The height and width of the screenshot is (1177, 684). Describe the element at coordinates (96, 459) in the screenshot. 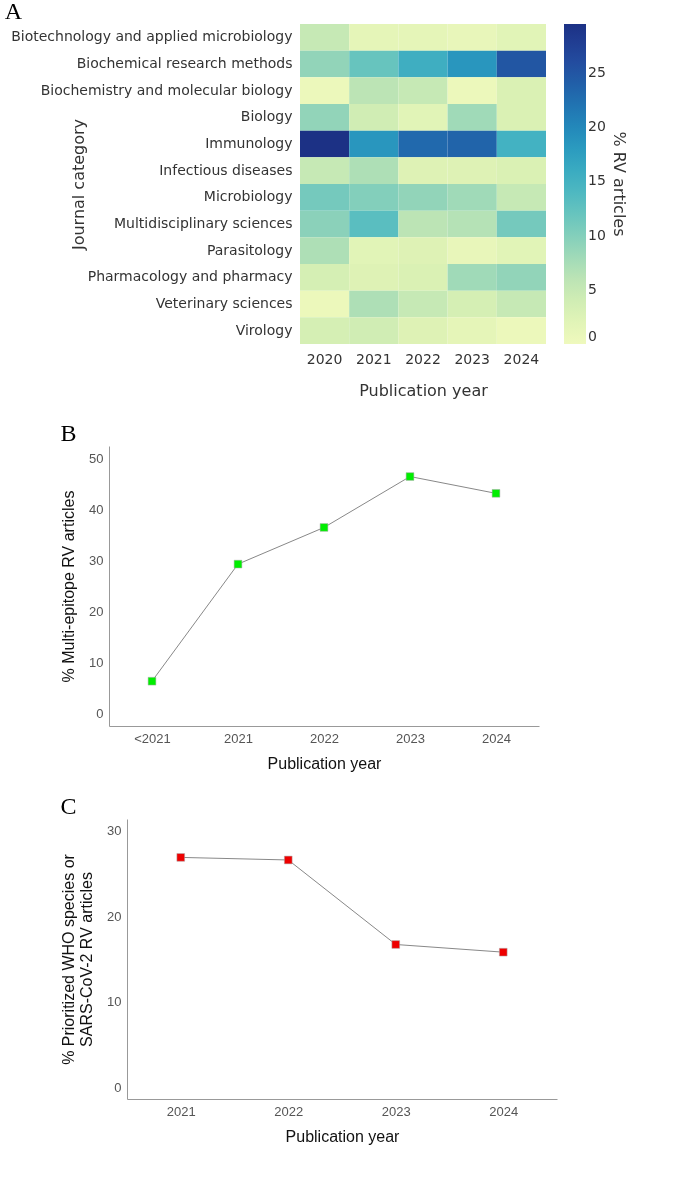

I see `y-tick-label: 50` at that location.